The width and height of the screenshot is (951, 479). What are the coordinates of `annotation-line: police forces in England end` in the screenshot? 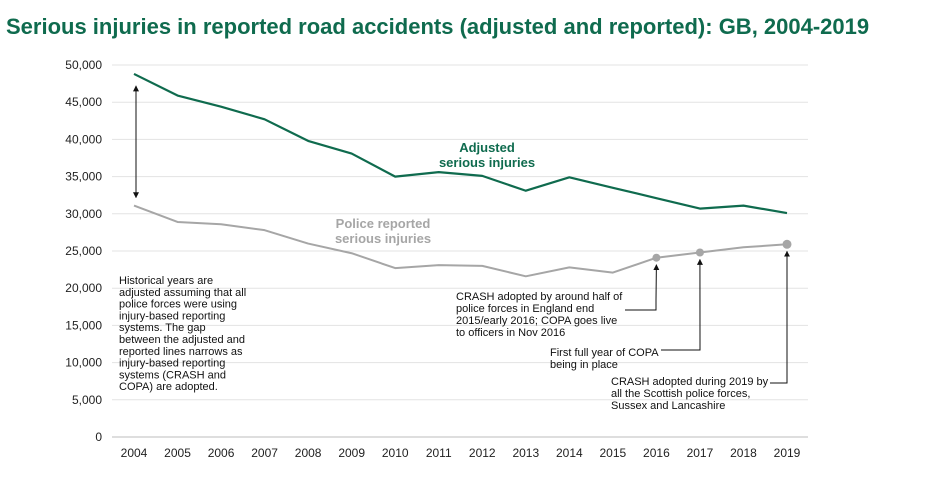 It's located at (525, 309).